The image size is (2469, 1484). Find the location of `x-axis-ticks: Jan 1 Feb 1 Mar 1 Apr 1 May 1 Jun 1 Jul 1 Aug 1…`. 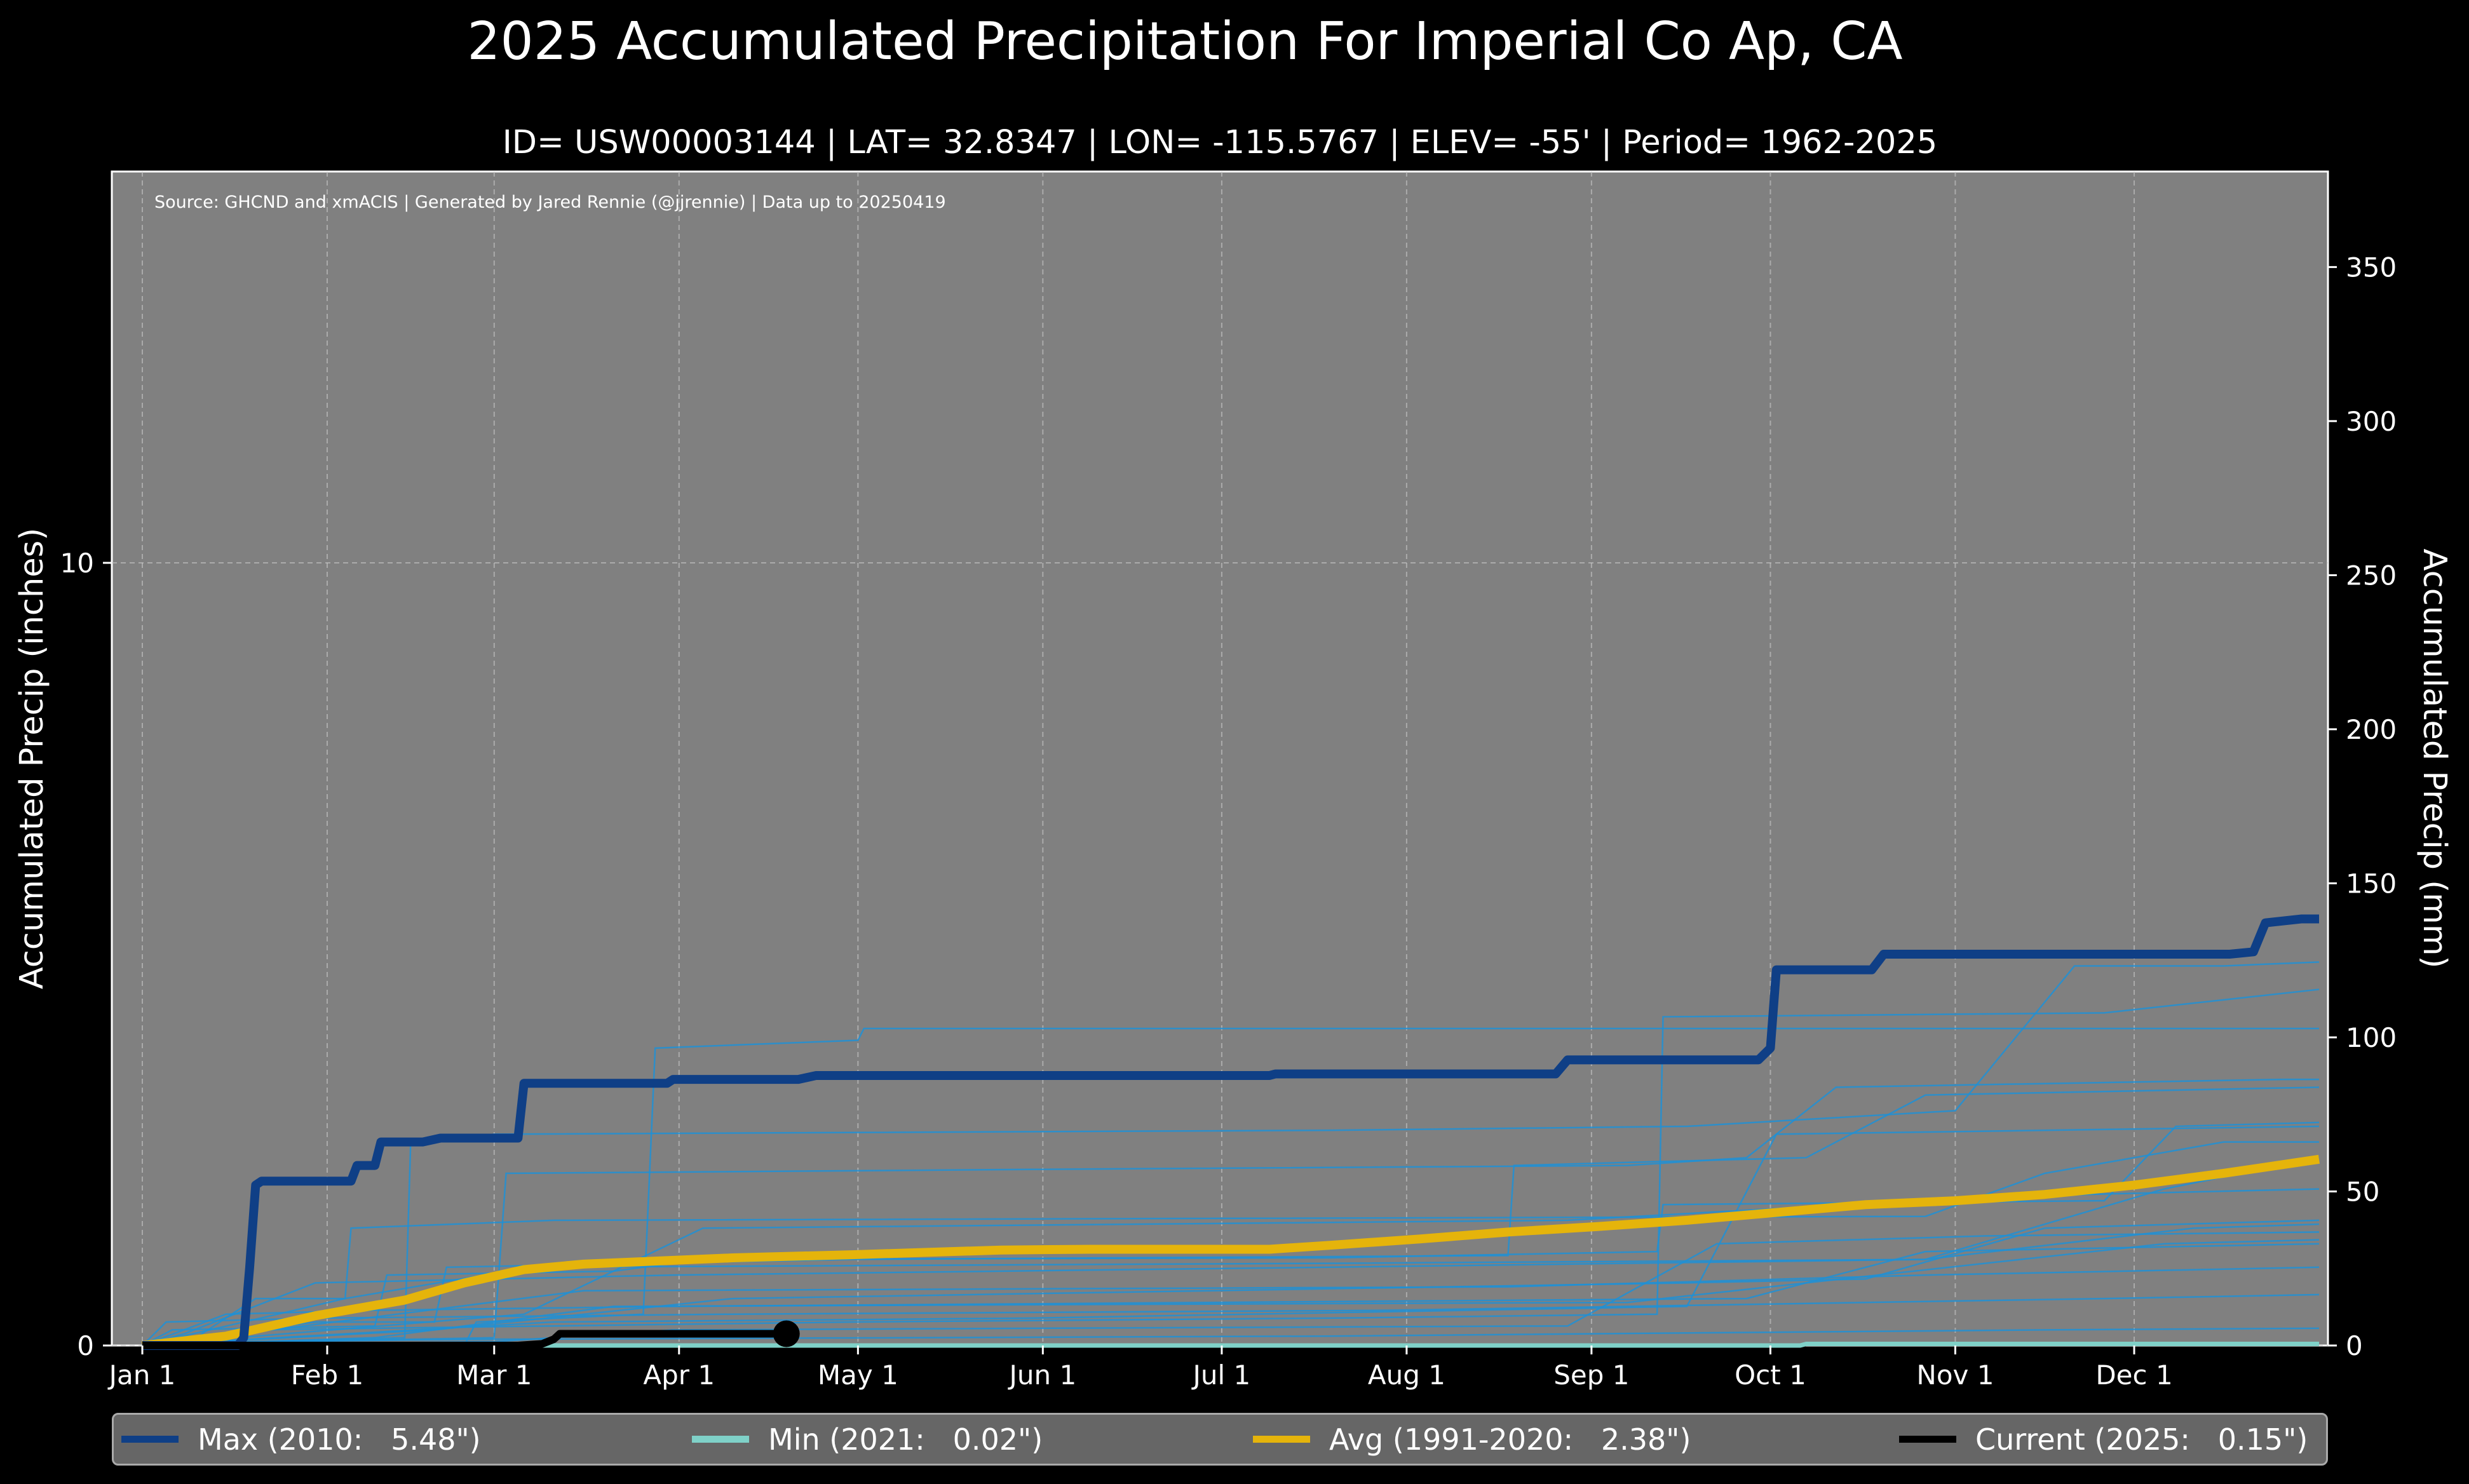

x-axis-ticks: Jan 1 Feb 1 Mar 1 Apr 1 May 1 Jun 1 Jul 1 Aug 1… is located at coordinates (1140, 1368).